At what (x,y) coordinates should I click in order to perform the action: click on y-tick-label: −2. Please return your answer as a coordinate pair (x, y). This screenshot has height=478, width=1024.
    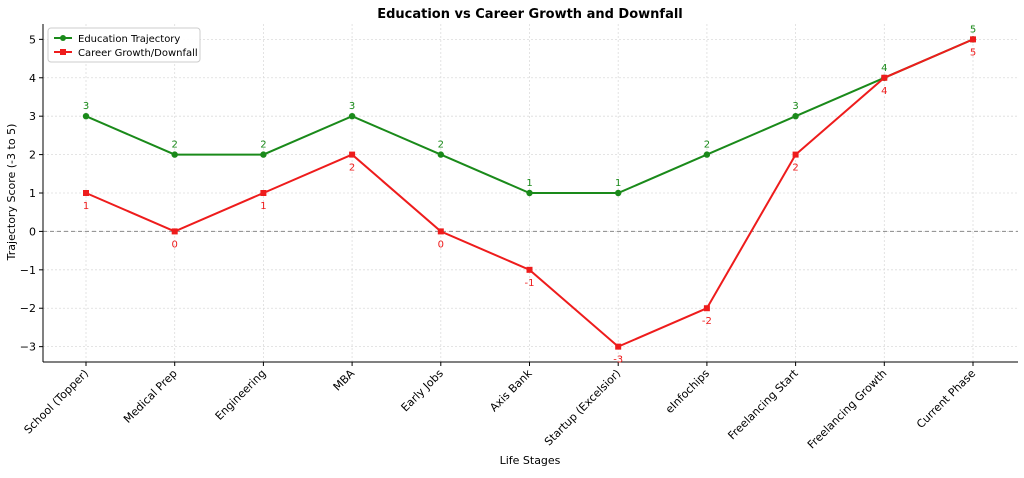
    Looking at the image, I should click on (28, 308).